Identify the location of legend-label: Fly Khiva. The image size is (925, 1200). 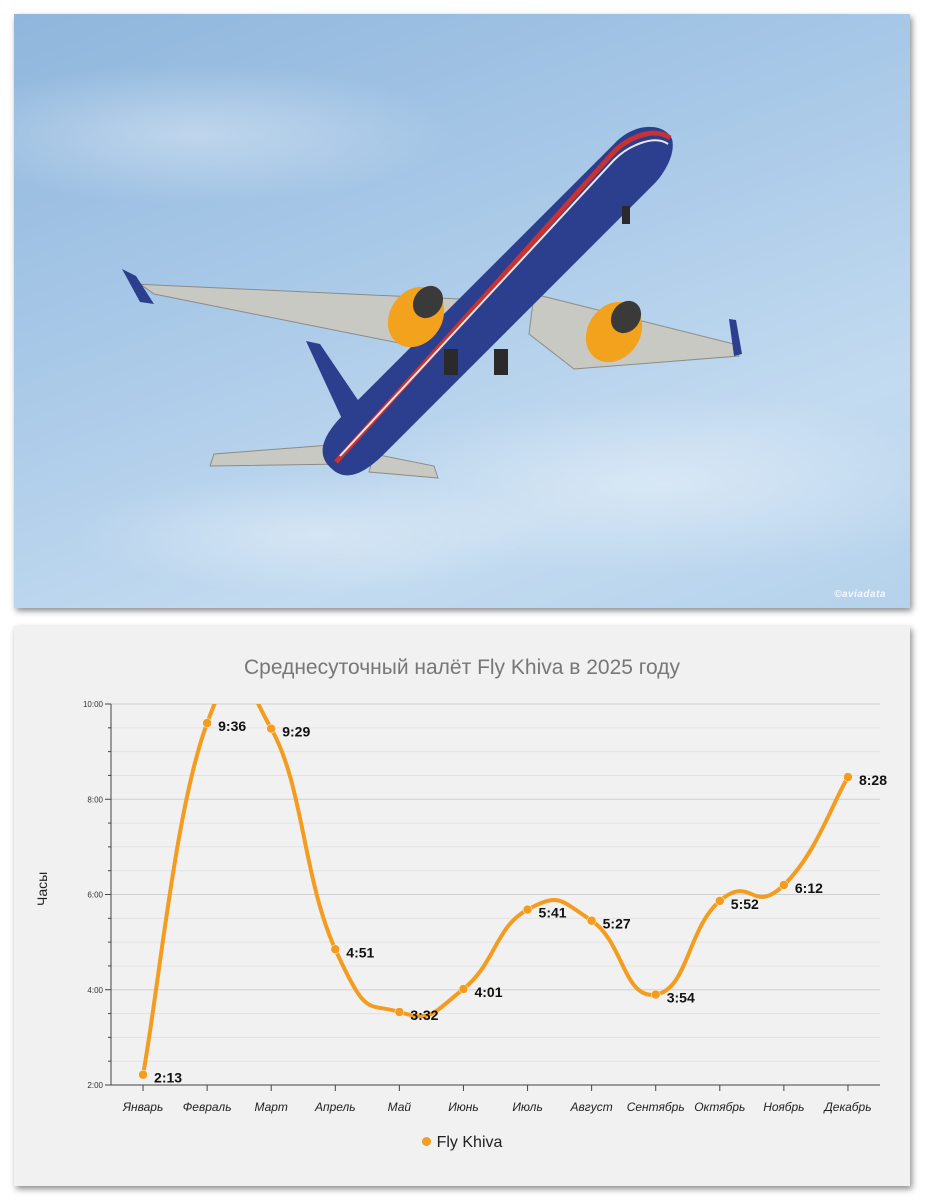
(469, 1142).